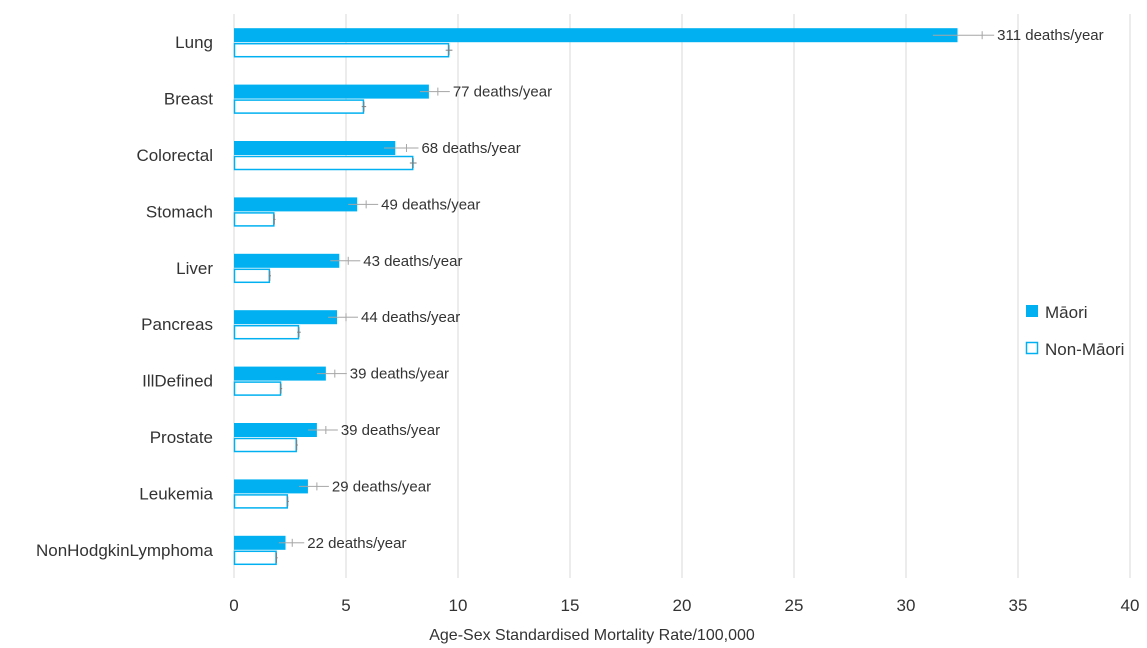 This screenshot has height=648, width=1147. I want to click on data-label-maori-colorectal: 68 deaths/year, so click(470, 148).